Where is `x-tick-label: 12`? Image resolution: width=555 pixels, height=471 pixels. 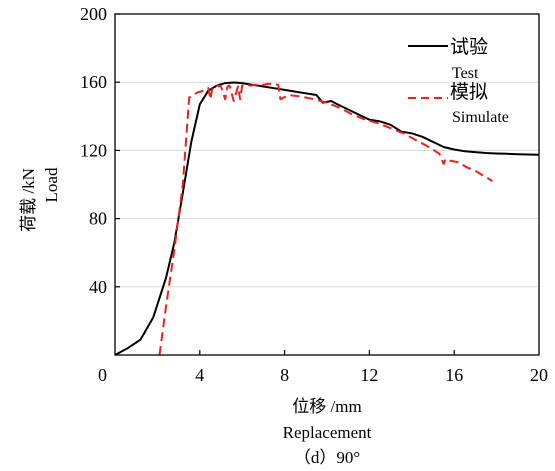 x-tick-label: 12 is located at coordinates (369, 375).